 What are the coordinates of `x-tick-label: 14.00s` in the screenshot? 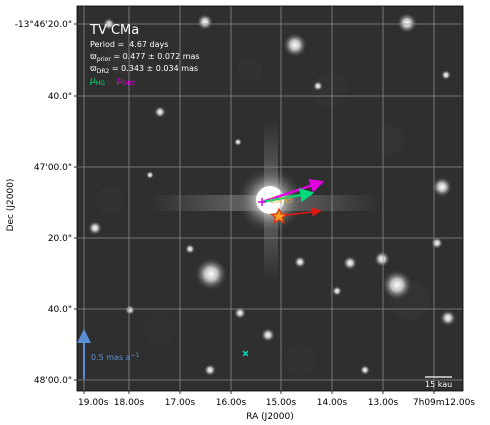 It's located at (332, 403).